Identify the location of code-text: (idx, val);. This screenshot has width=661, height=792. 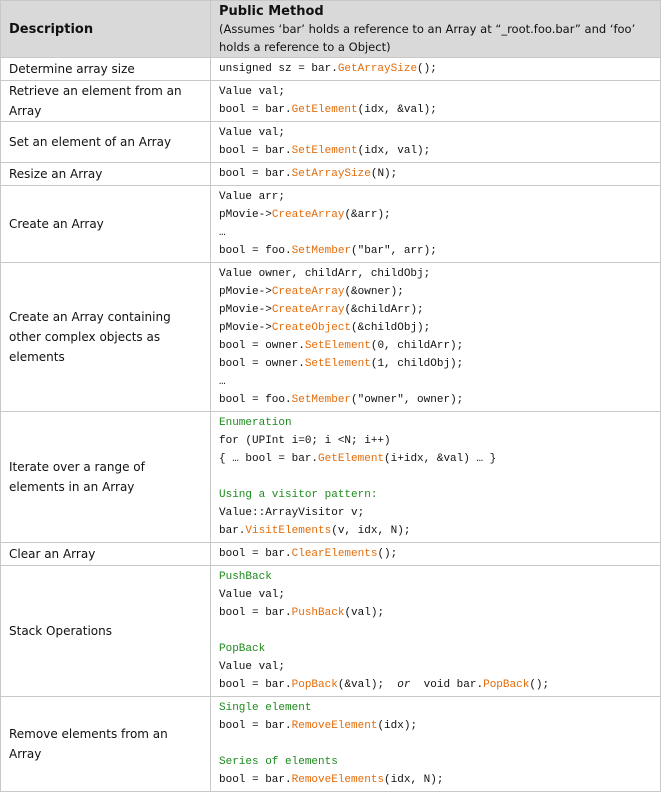
(394, 151).